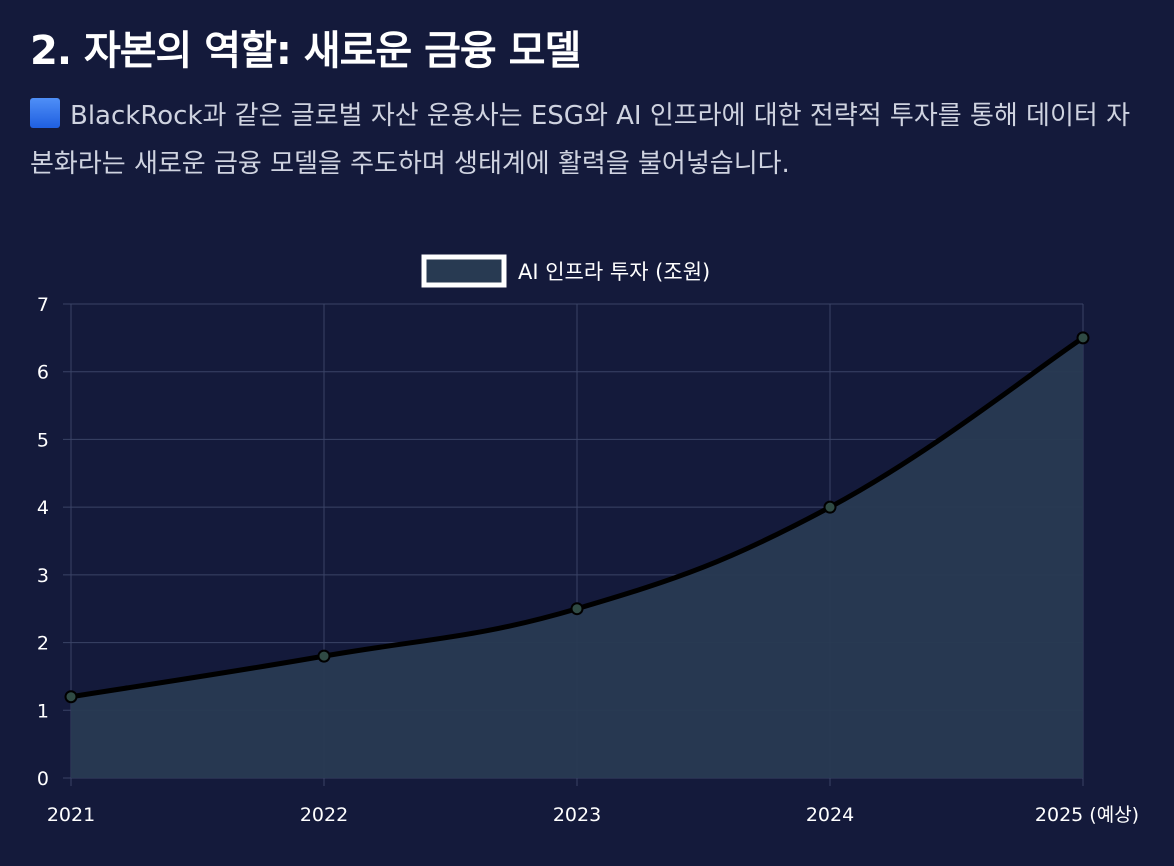  I want to click on y-tick-label: 7, so click(43, 305).